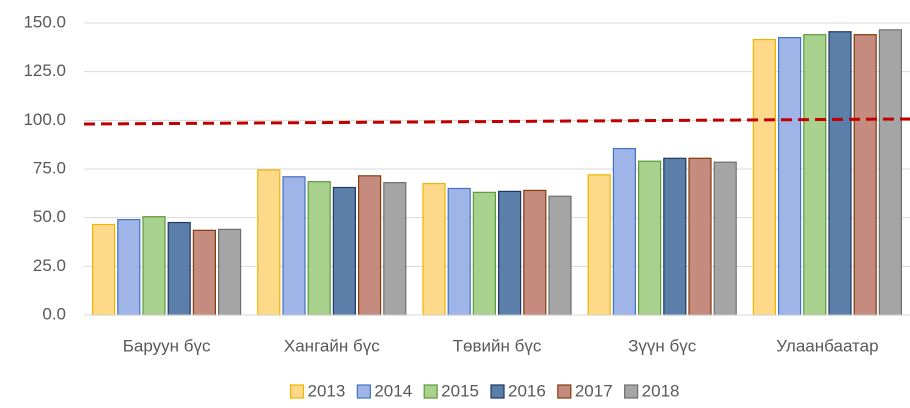  Describe the element at coordinates (827, 345) in the screenshot. I see `x-tick-label: Улаанбаатар` at that location.